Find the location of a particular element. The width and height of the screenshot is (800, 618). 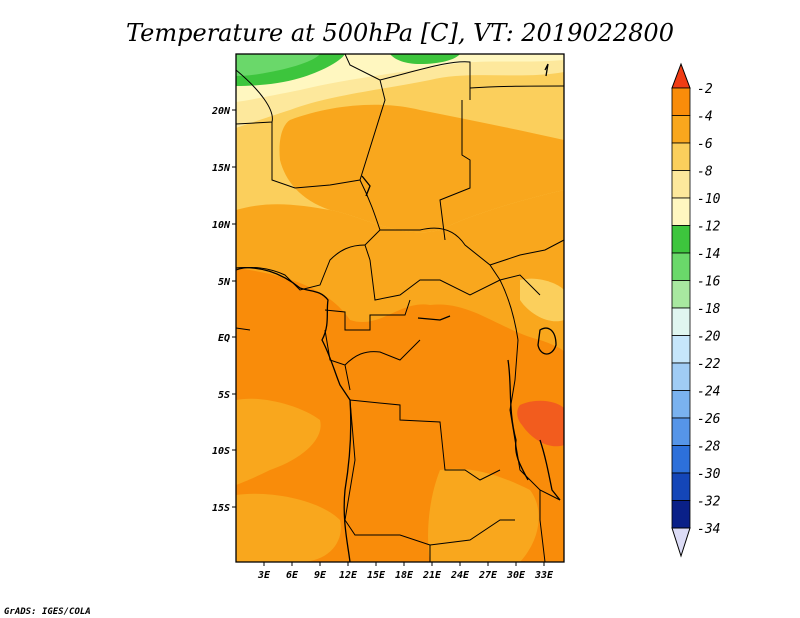

lake-malawi is located at coordinates (550, 470).